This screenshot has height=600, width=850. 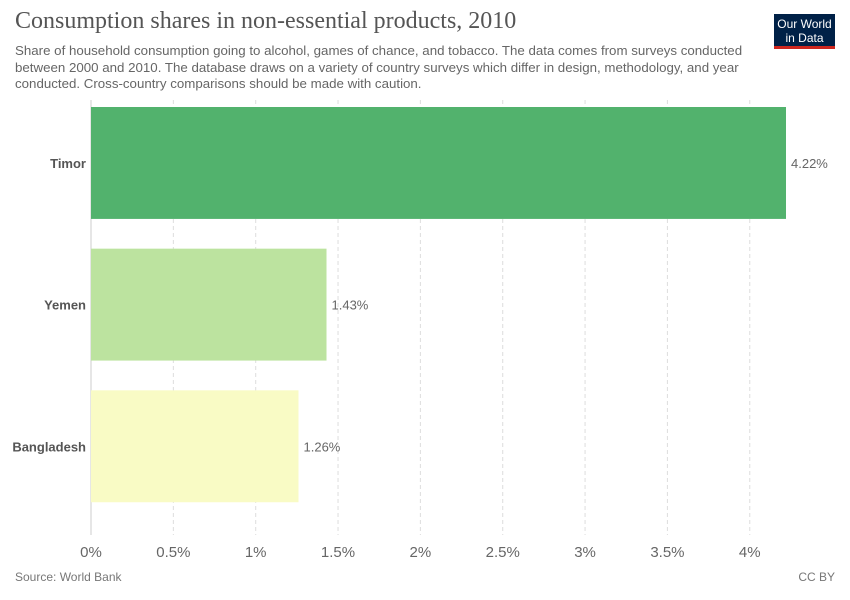 What do you see at coordinates (804, 24) in the screenshot?
I see `logo-line-1: Our World` at bounding box center [804, 24].